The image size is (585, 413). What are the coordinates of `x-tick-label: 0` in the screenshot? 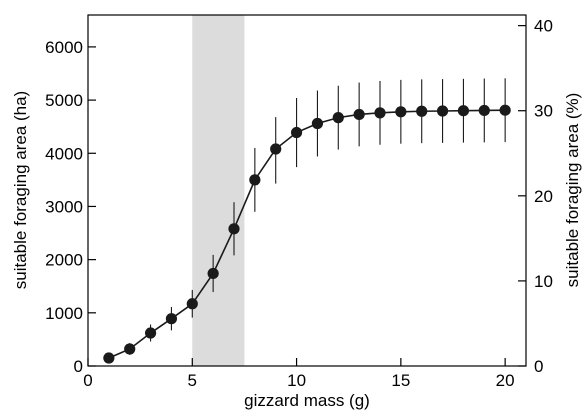 It's located at (87, 380).